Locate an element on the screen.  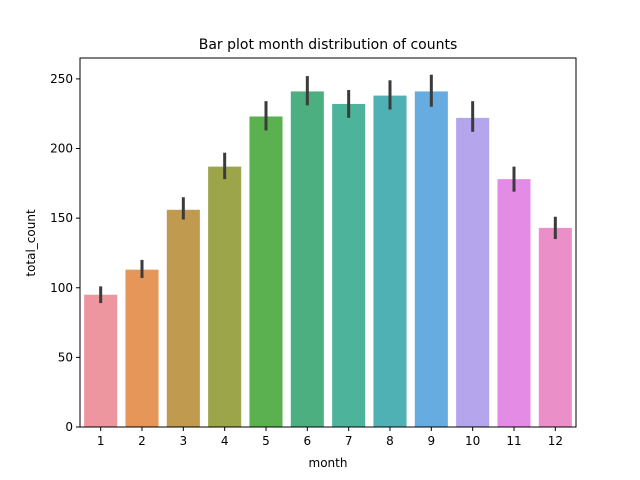
y-axis-ticks: 0 50 100 150 200 250 is located at coordinates (65, 253).